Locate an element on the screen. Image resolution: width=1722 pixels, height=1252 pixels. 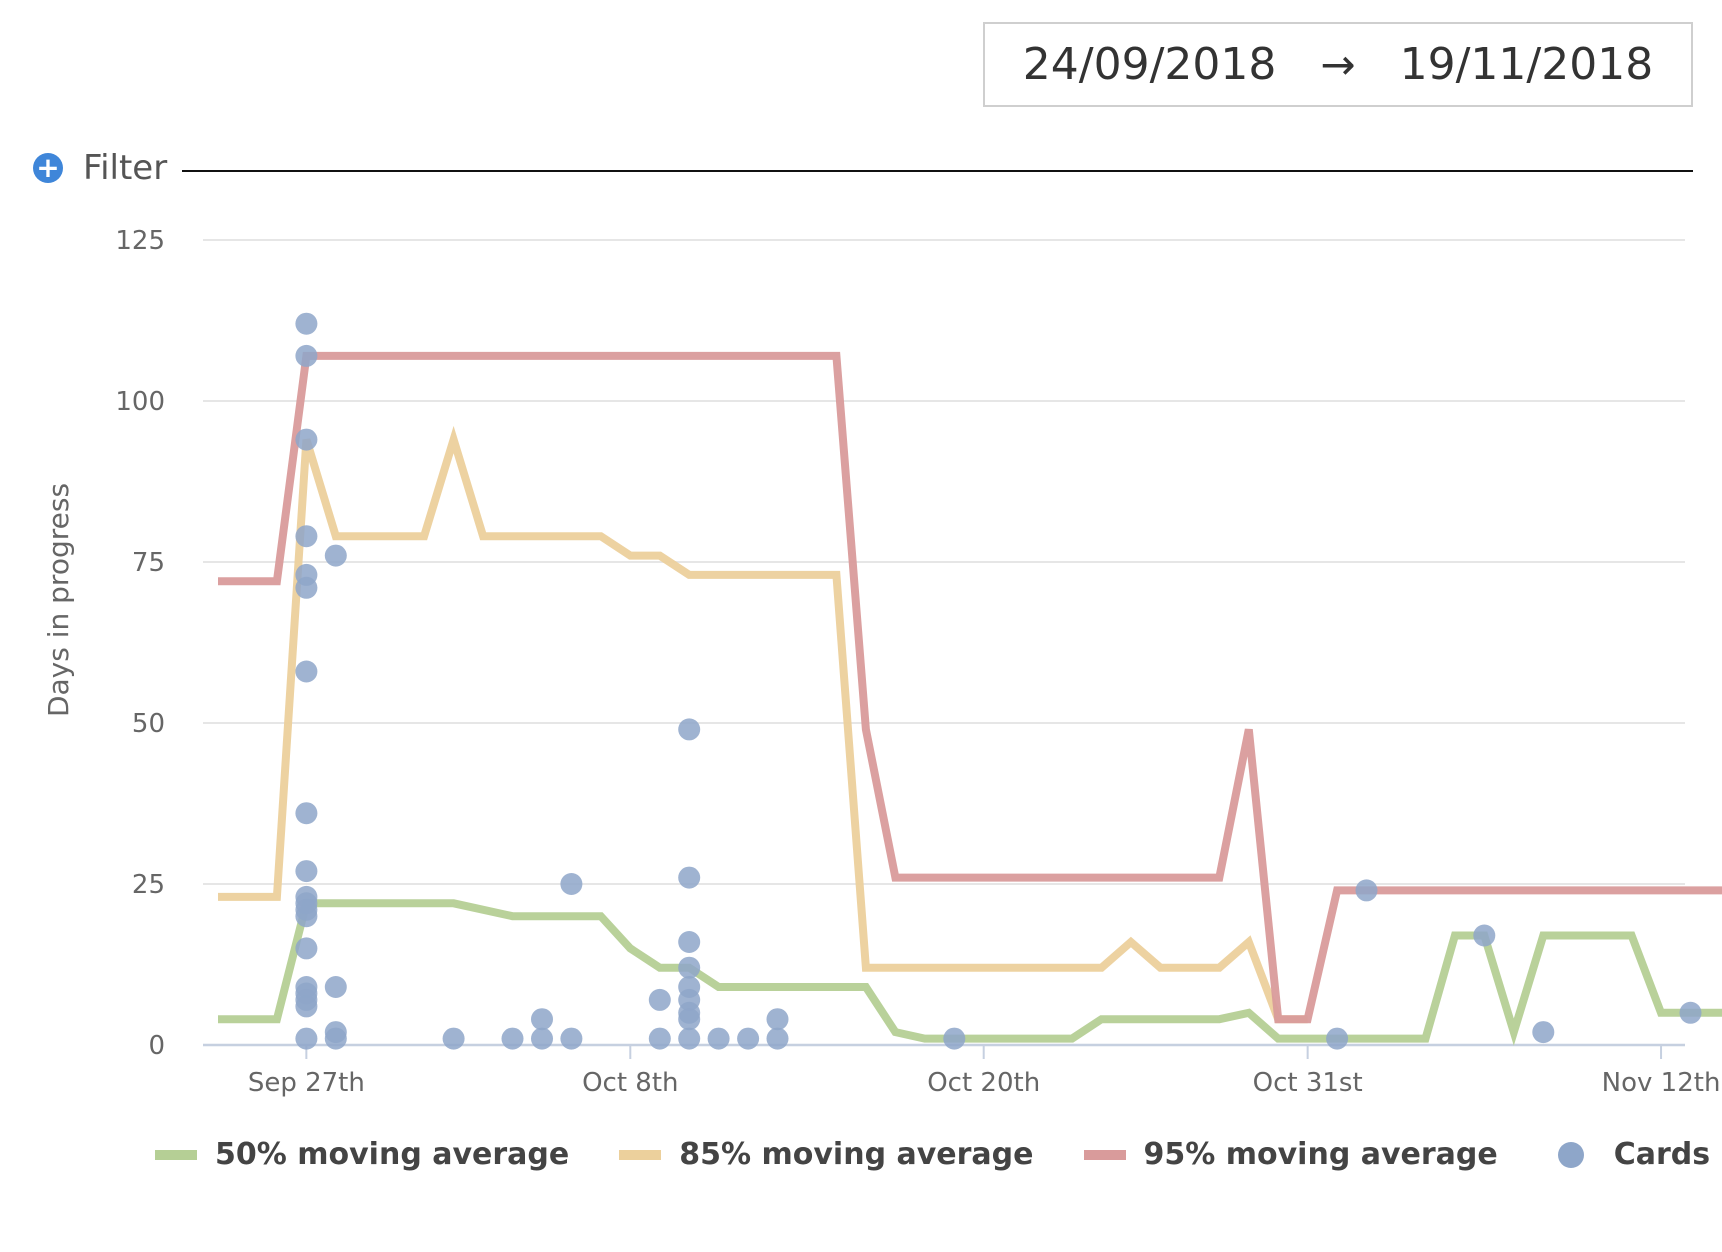
x-tick-label-4: Nov 12th is located at coordinates (1661, 1083).